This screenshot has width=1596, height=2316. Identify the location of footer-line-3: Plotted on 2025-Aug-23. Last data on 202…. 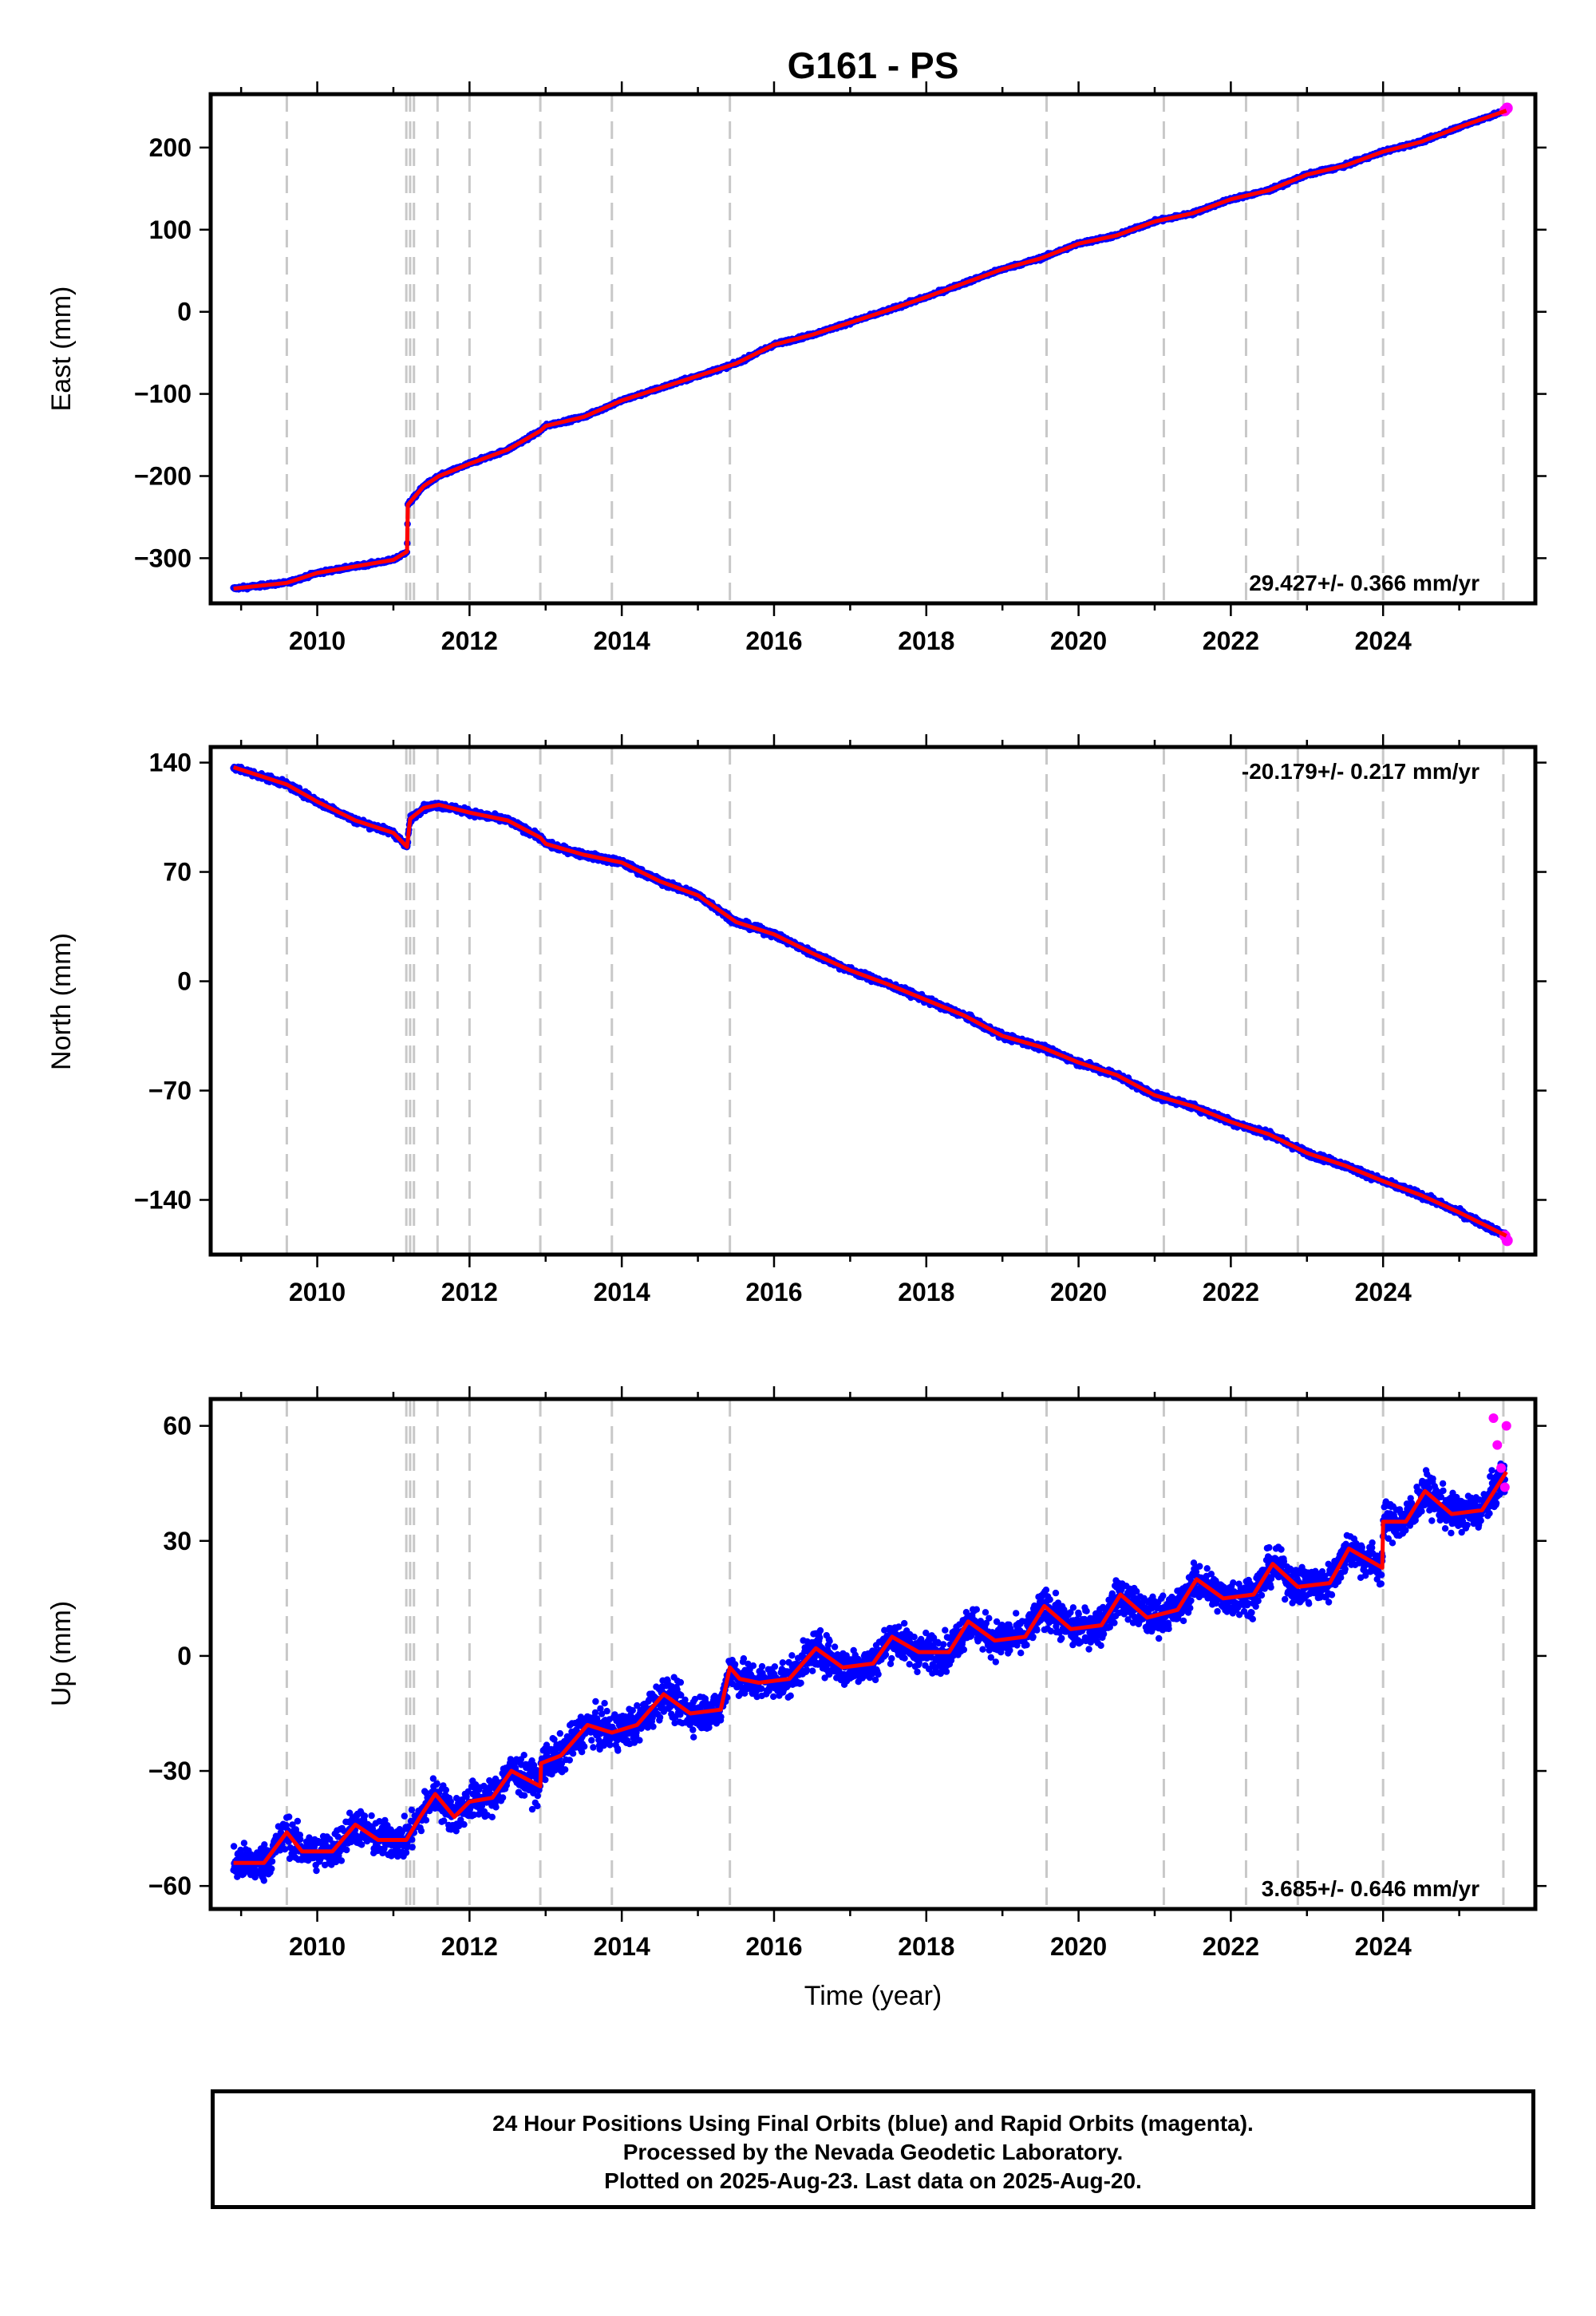
(873, 2180).